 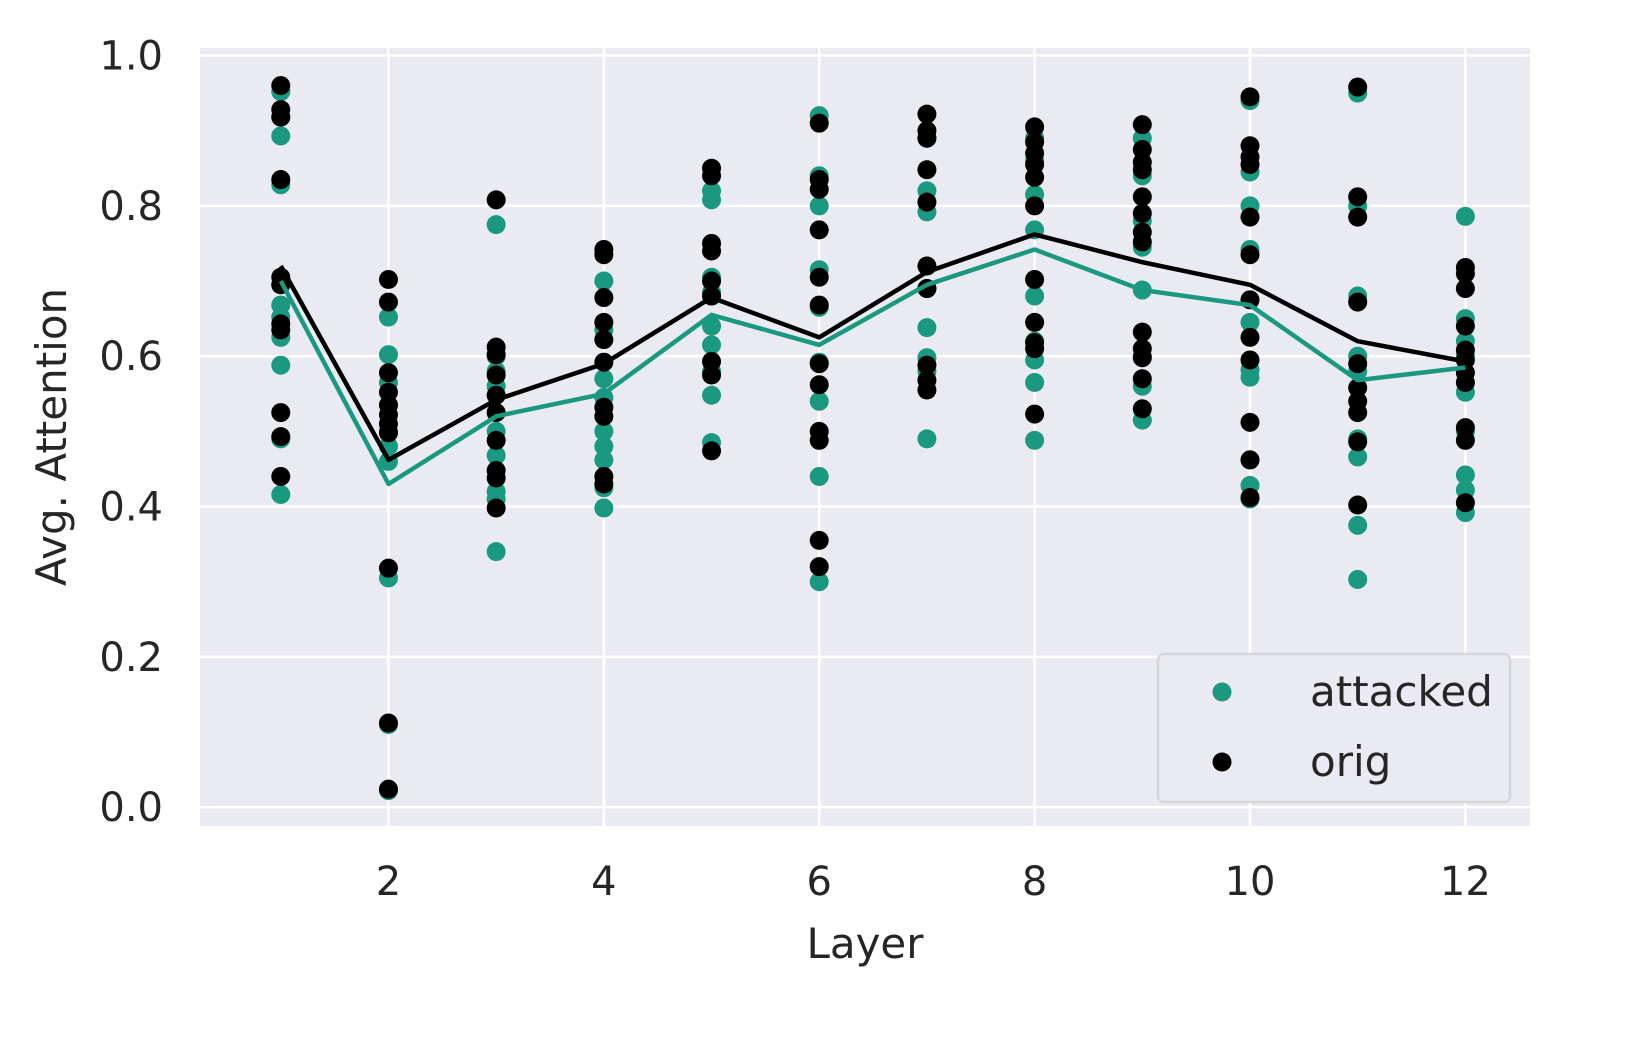 What do you see at coordinates (131, 808) in the screenshot?
I see `y-tick-label: 0.0` at bounding box center [131, 808].